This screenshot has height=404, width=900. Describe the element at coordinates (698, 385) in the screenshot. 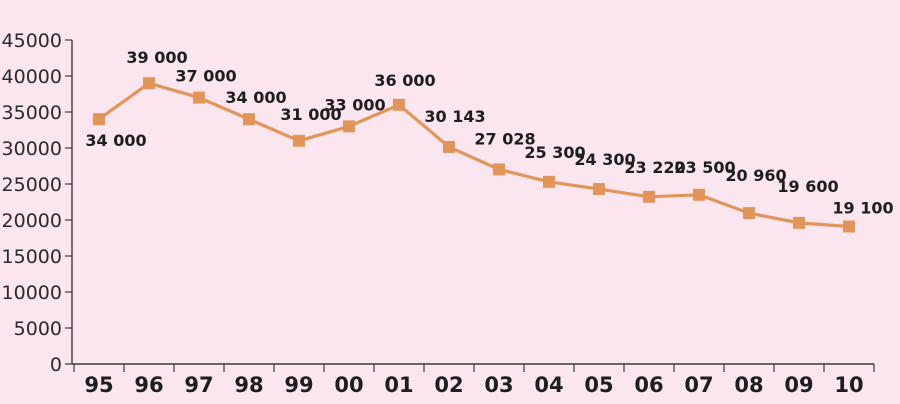

I see `x-tick-label: 07` at that location.